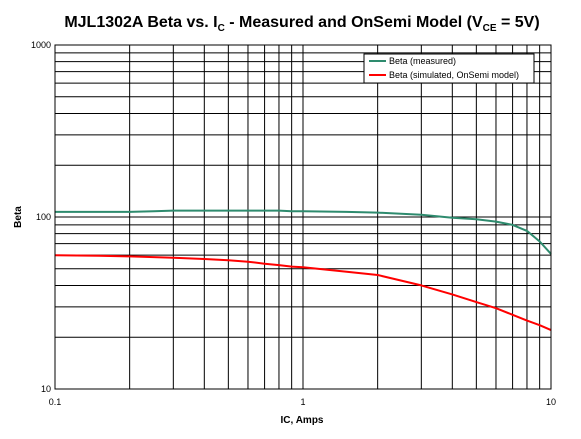 The height and width of the screenshot is (439, 581). I want to click on y-axis-label: Beta, so click(18, 217).